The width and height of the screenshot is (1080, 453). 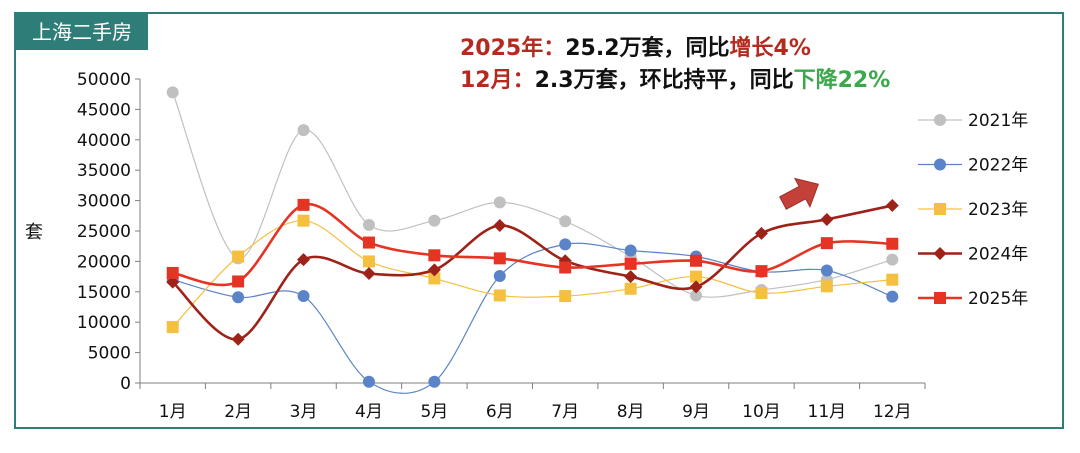 I want to click on y-tick-label: 35000, so click(x=104, y=171).